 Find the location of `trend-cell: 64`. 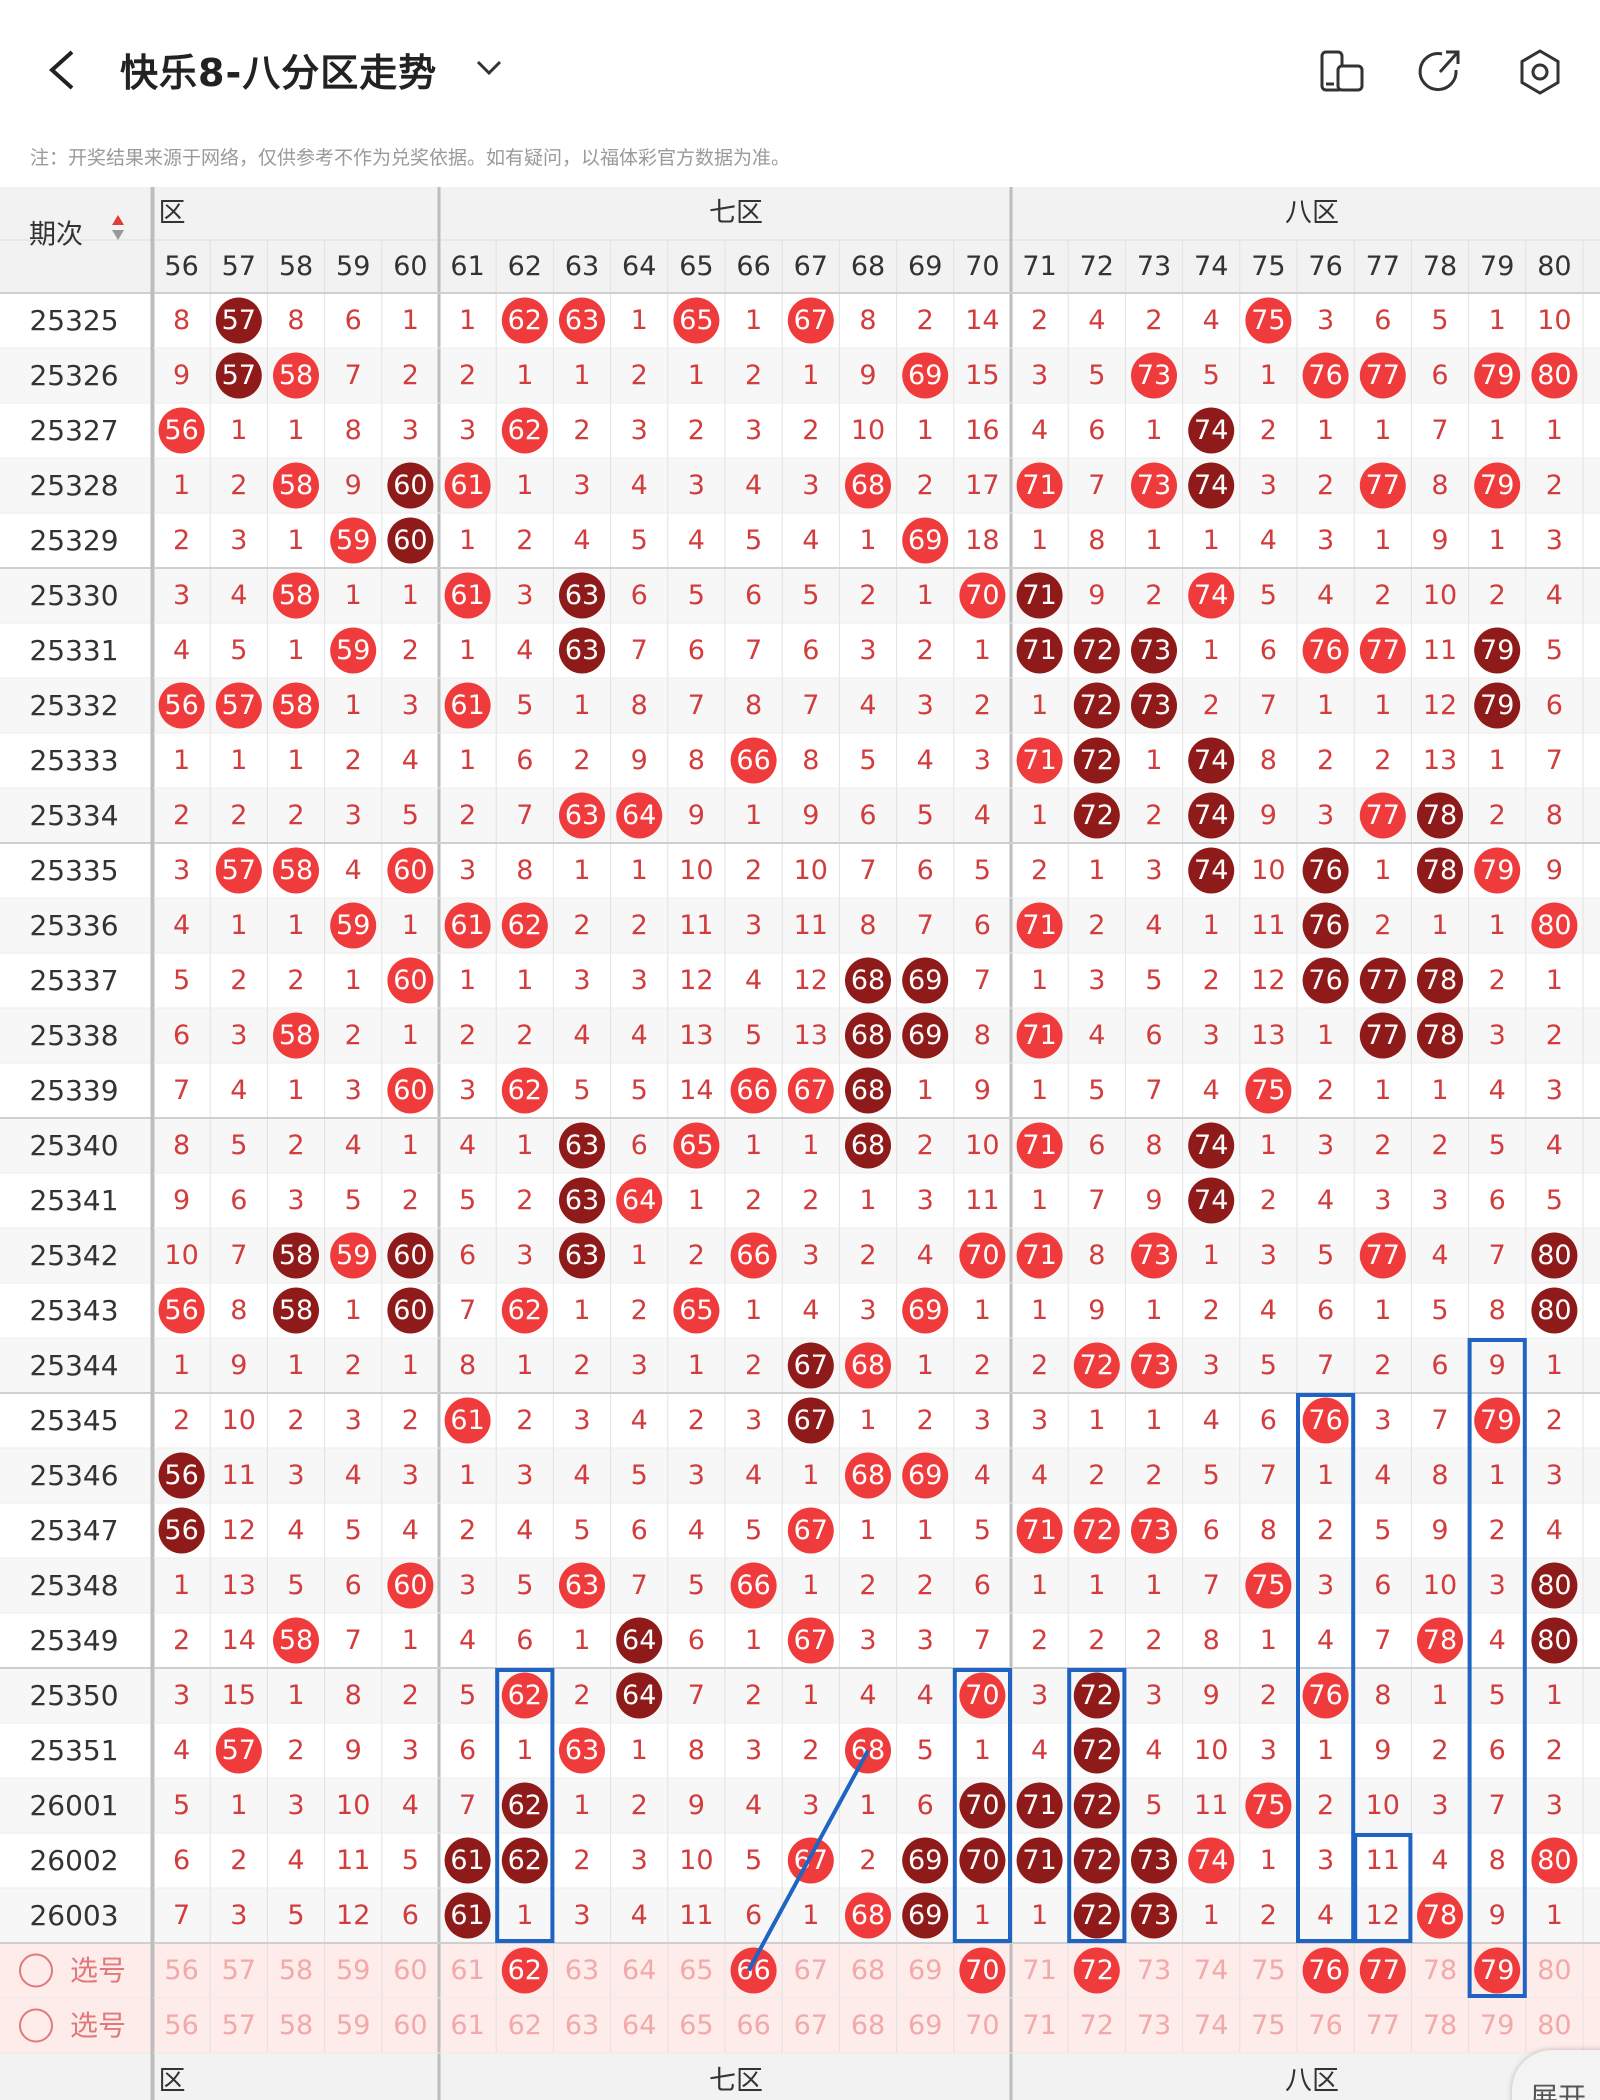

trend-cell: 64 is located at coordinates (639, 1695).